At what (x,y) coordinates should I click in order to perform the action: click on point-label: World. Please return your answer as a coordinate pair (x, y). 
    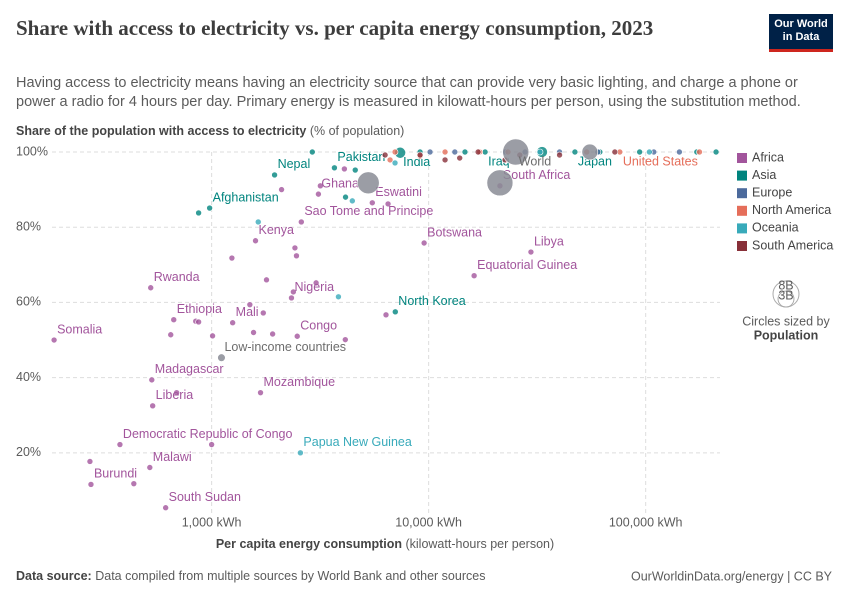
    Looking at the image, I should click on (535, 161).